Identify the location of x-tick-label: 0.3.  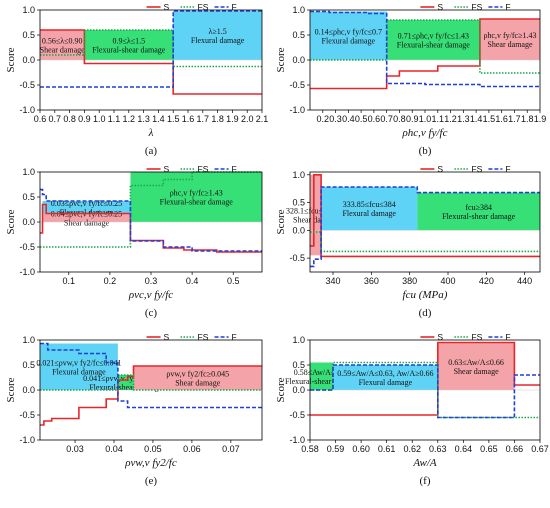
(335, 119).